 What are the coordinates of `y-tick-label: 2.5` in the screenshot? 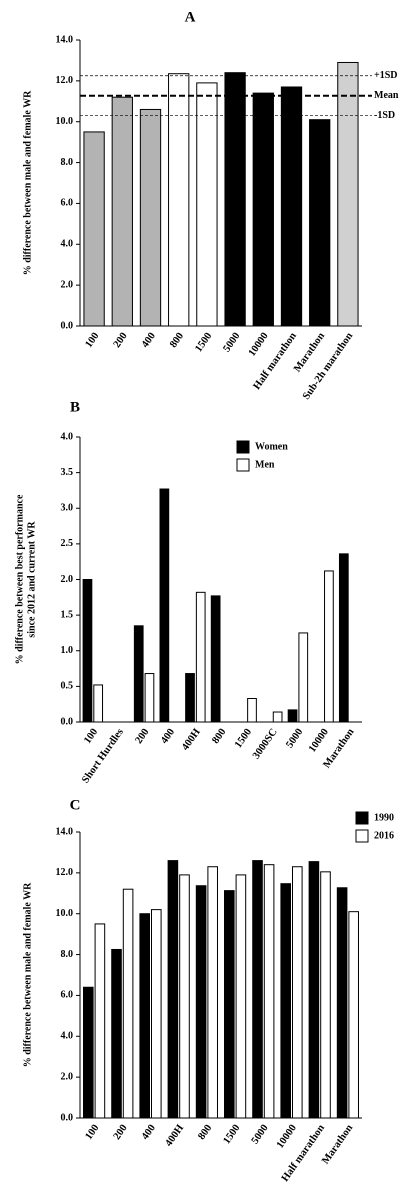 It's located at (67, 543).